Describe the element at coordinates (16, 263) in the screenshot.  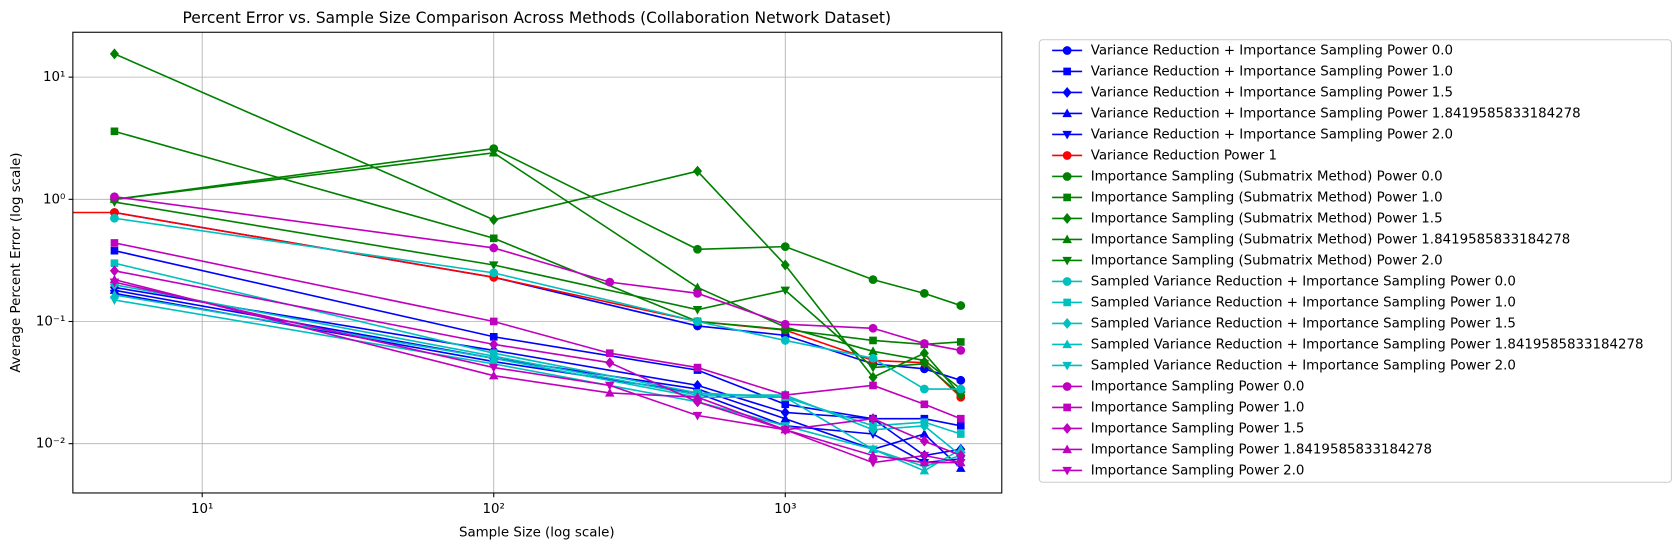
I see `y-axis-label: Average Percent Error (log scale)` at that location.